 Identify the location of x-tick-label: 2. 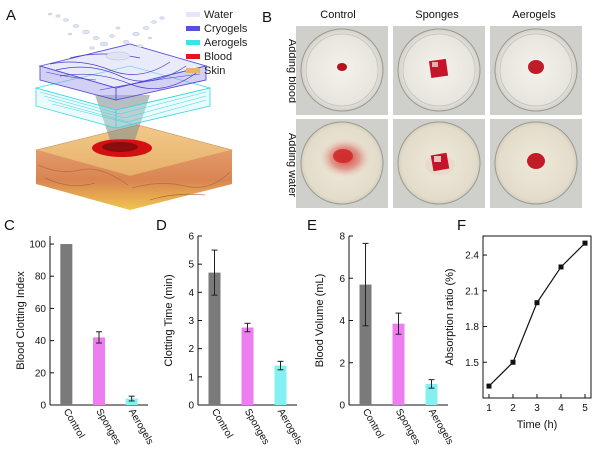
(513, 408).